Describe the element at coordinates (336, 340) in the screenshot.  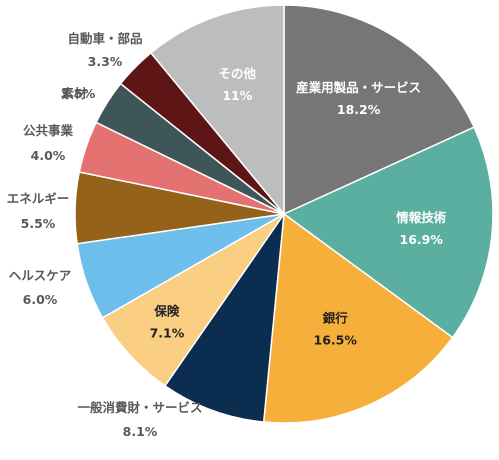
I see `slice-value-label: 16.5%` at that location.